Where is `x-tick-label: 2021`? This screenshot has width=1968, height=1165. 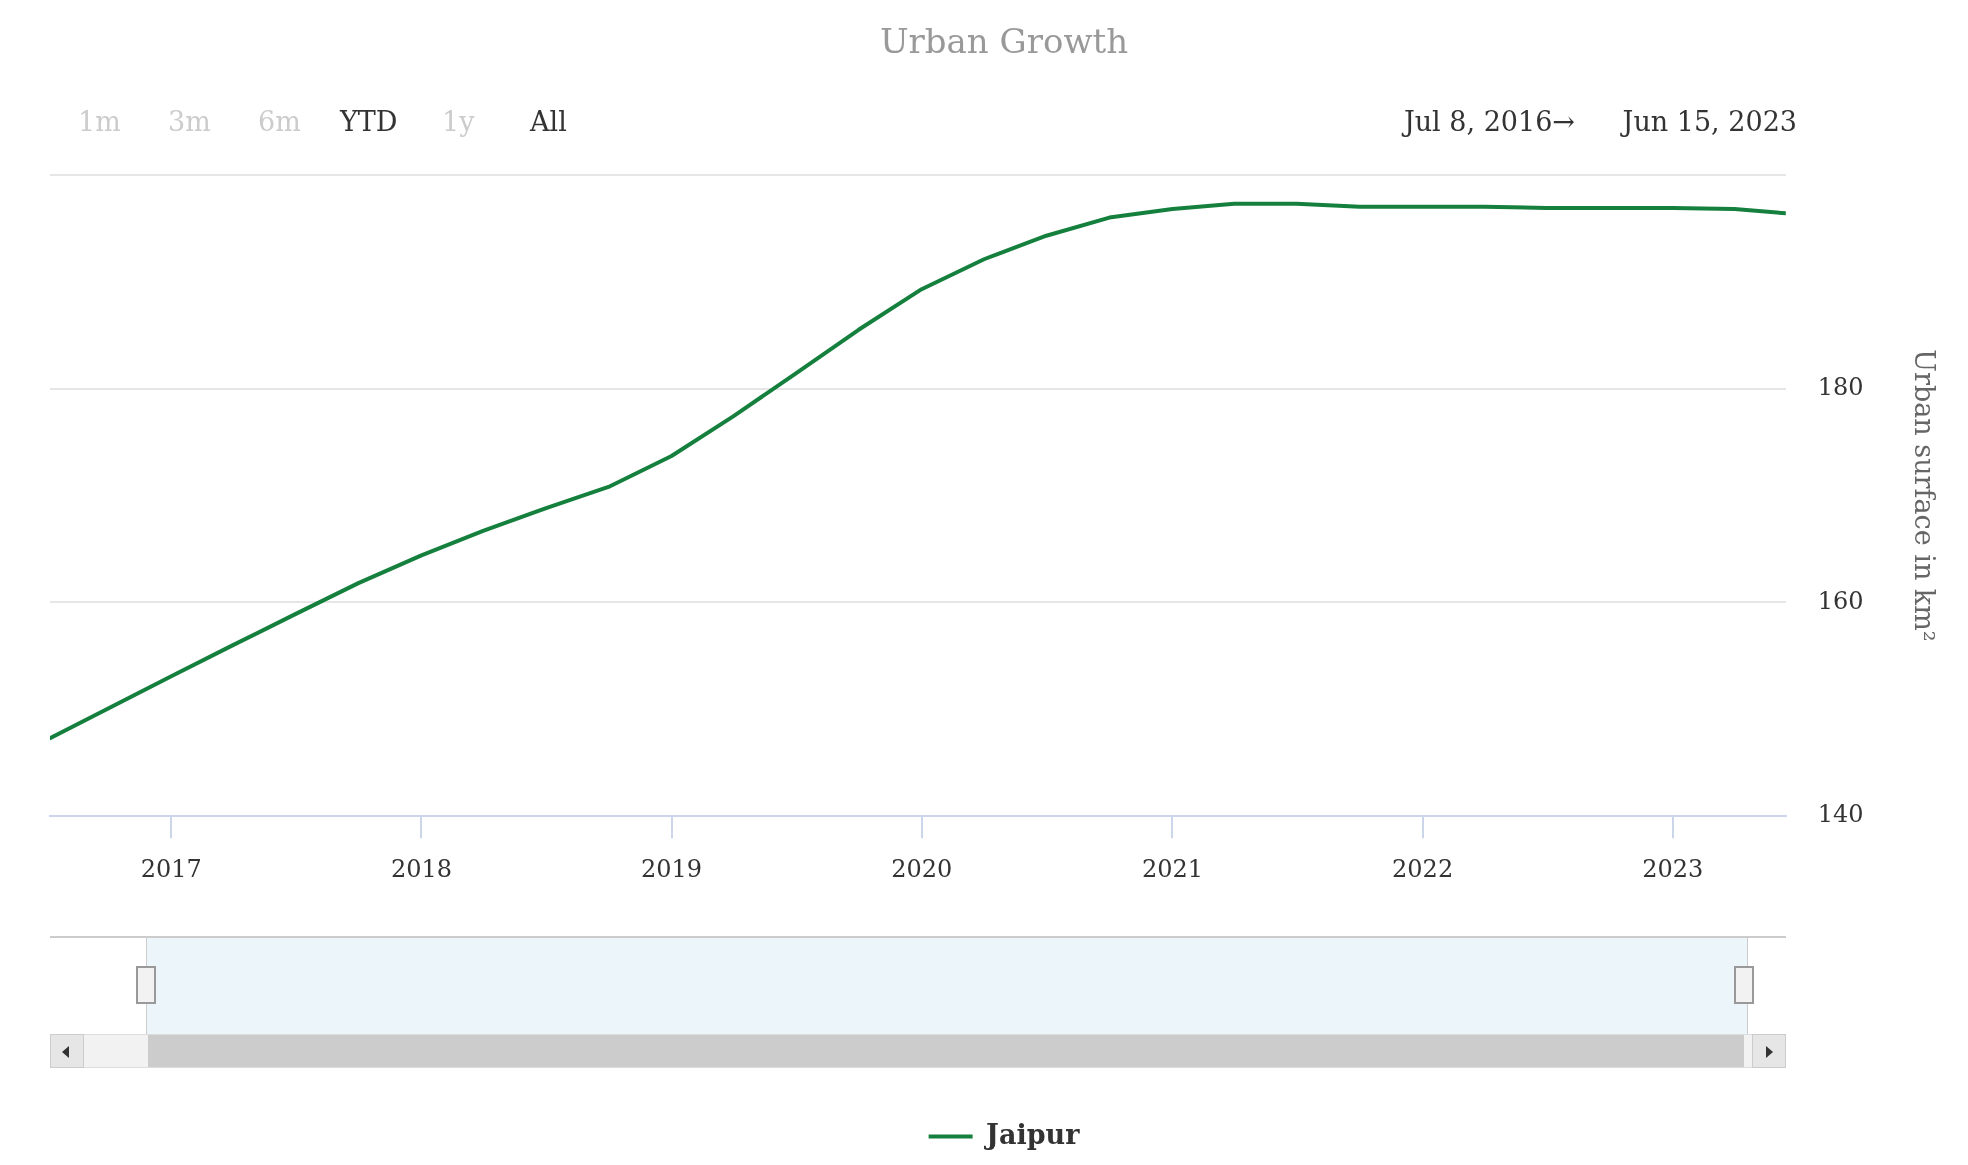 x-tick-label: 2021 is located at coordinates (1172, 868).